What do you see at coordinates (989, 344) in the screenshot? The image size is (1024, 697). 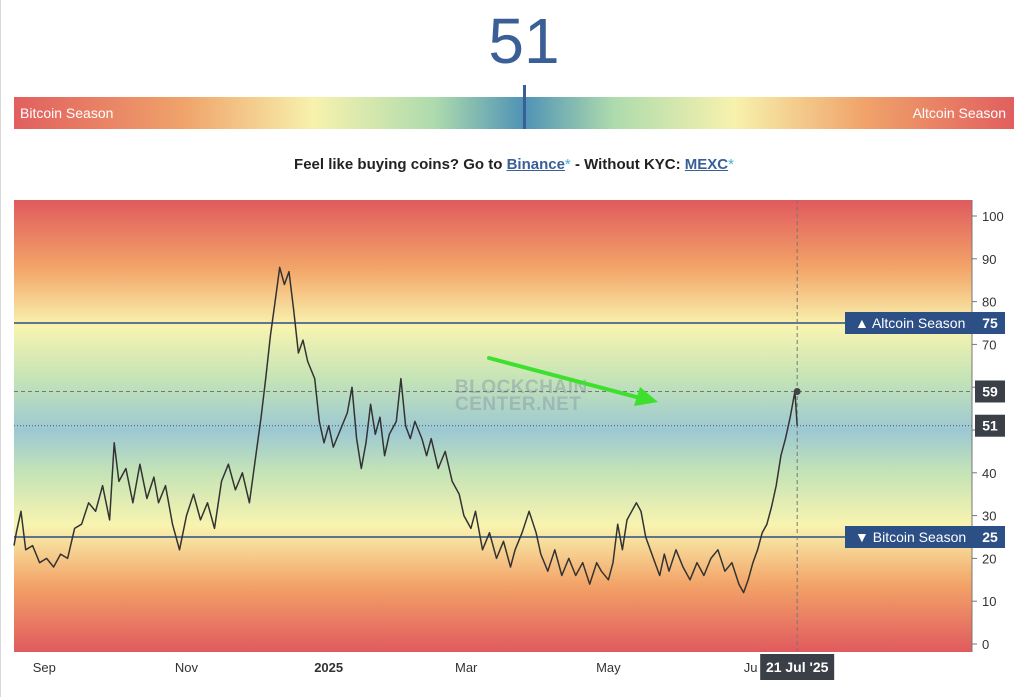 I see `y-tick-label: 70` at bounding box center [989, 344].